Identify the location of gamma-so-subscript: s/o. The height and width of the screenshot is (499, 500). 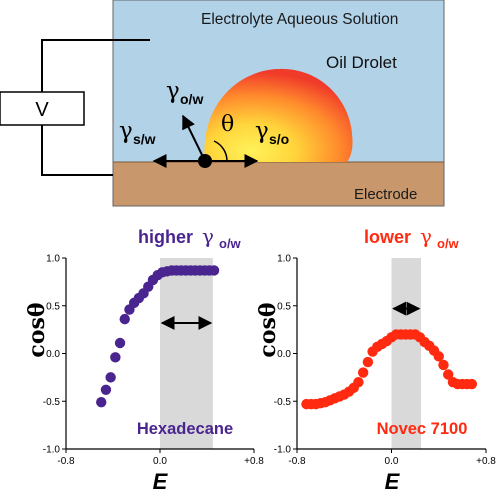
(279, 139).